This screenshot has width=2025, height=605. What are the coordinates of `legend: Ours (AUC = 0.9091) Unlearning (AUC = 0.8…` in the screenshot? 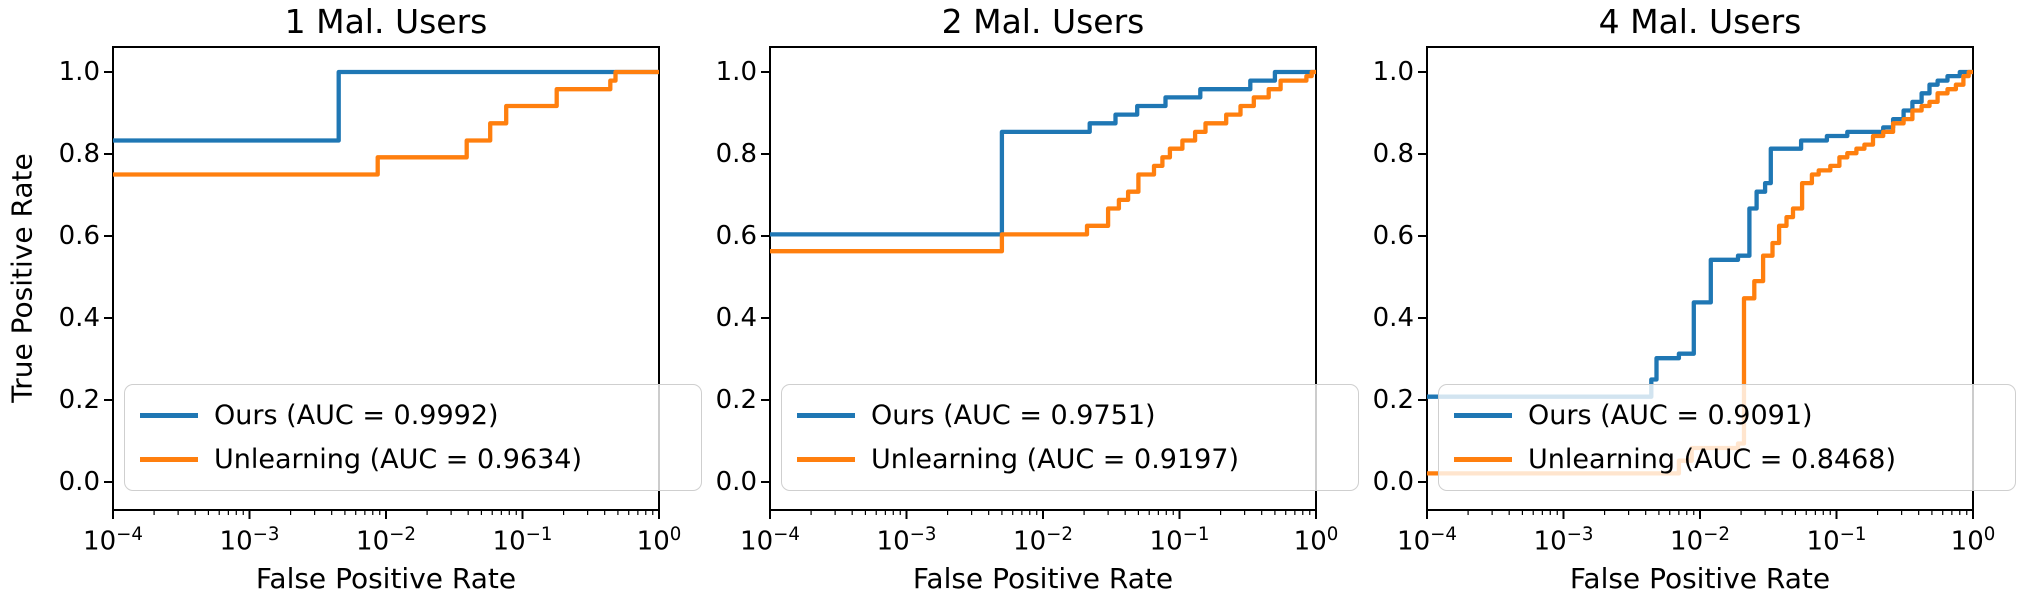 It's located at (1727, 437).